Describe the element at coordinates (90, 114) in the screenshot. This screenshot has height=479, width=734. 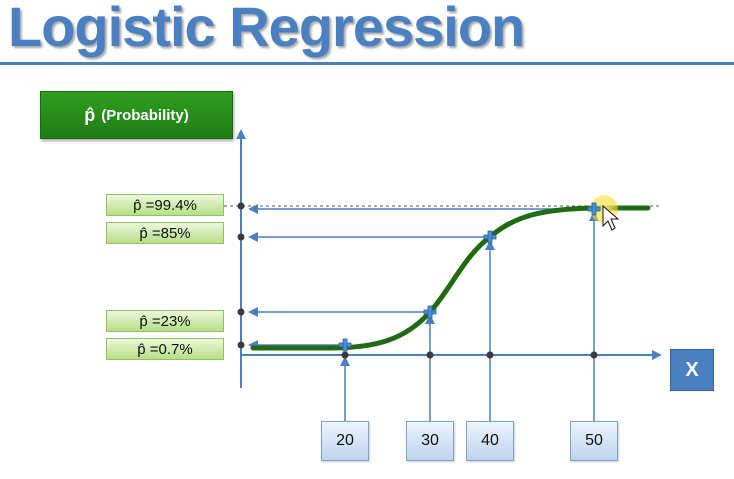
I see `probability-symbol: p̂` at that location.